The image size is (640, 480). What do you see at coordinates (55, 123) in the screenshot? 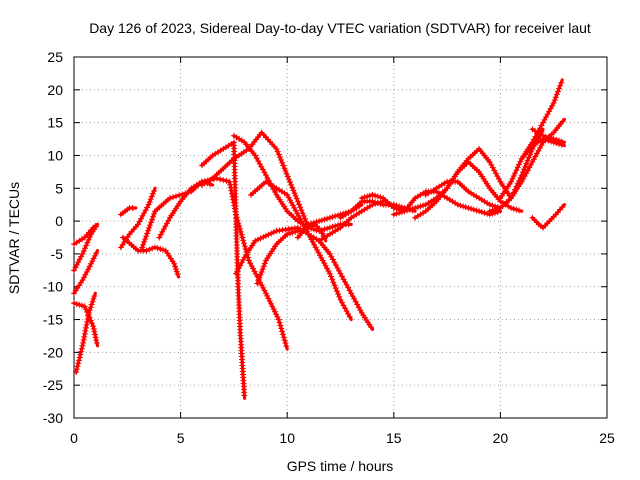
I see `y-tick-label: 15` at bounding box center [55, 123].